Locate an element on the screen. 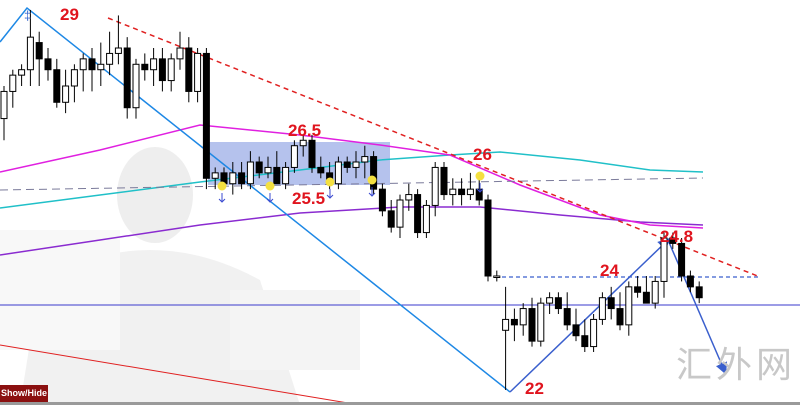  watermark: 汇外网 is located at coordinates (736, 365).